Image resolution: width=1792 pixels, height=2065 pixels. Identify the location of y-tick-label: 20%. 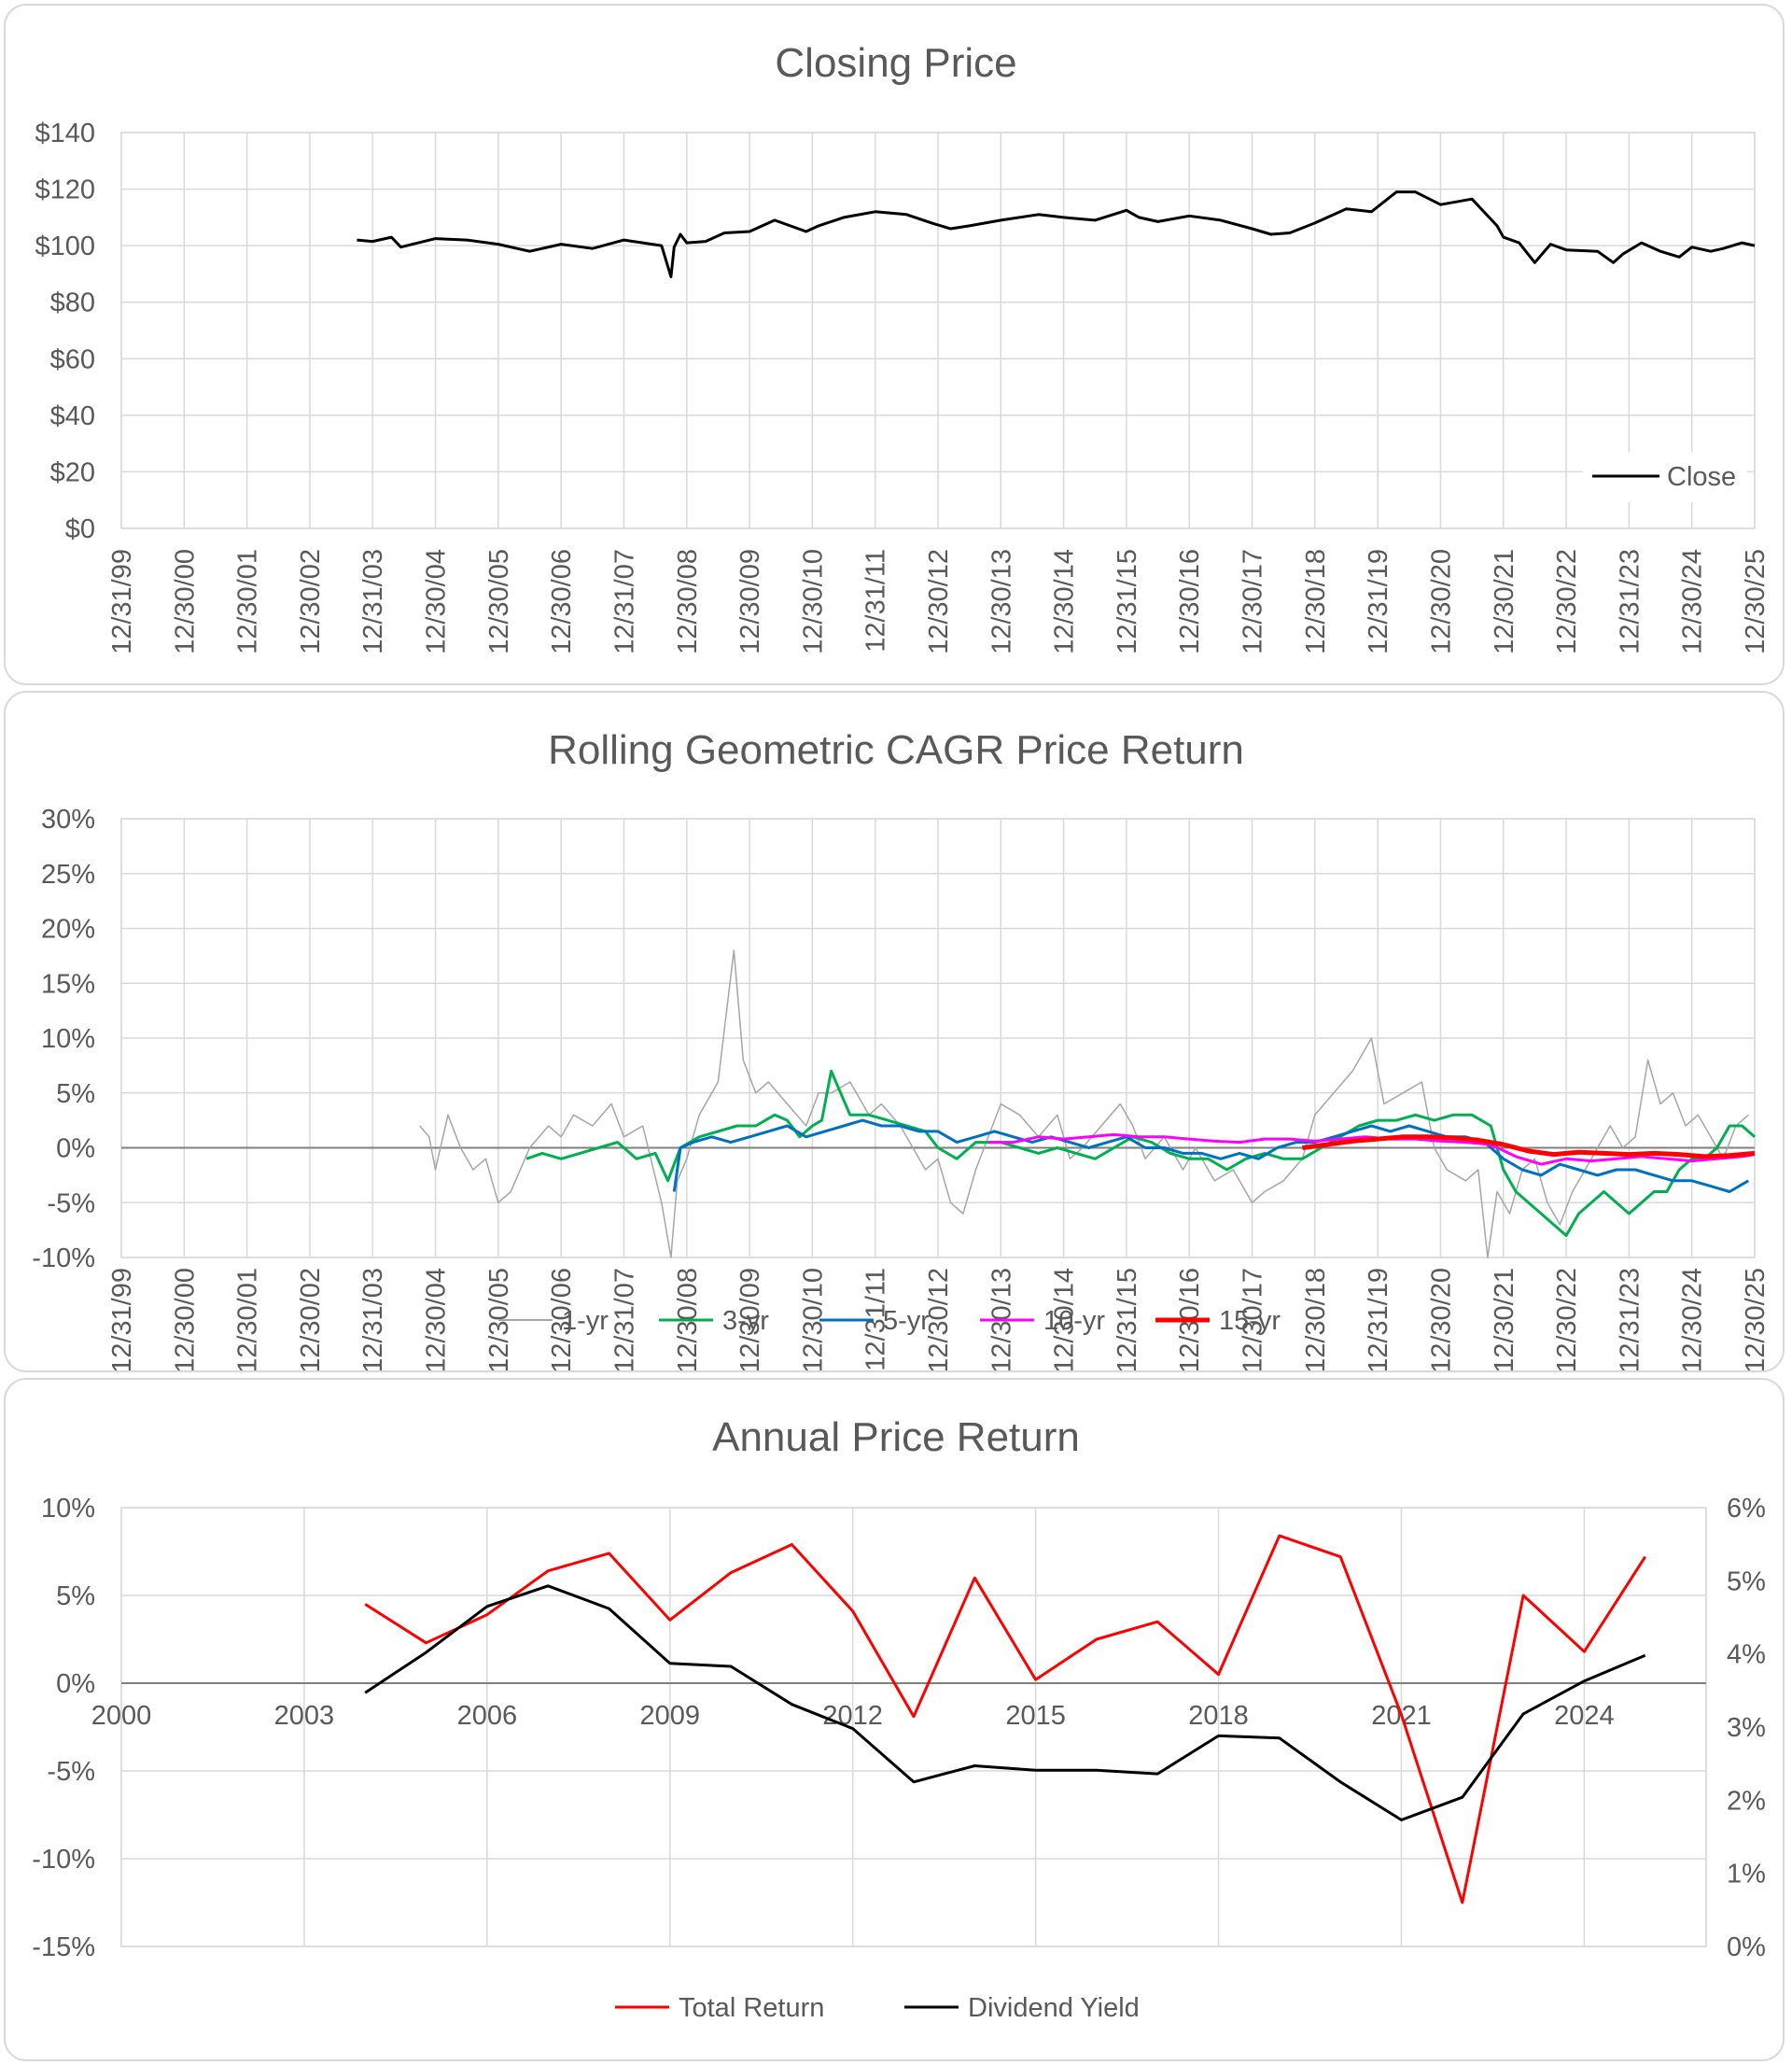
(68, 930).